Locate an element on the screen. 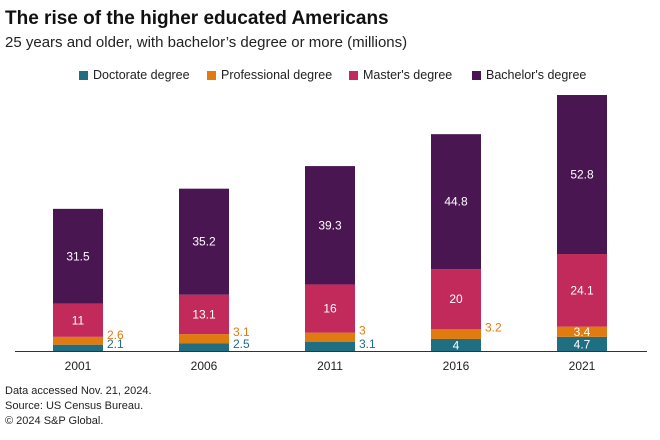 This screenshot has width=660, height=440. bar-masters-2016 is located at coordinates (456, 299).